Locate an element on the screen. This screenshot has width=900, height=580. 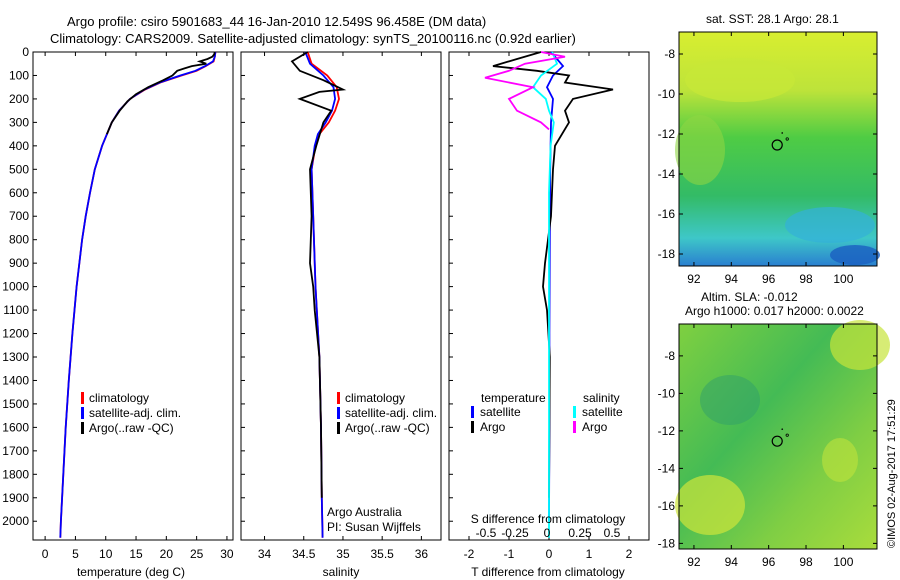
y-tick-label: 500 is located at coordinates (19, 169).